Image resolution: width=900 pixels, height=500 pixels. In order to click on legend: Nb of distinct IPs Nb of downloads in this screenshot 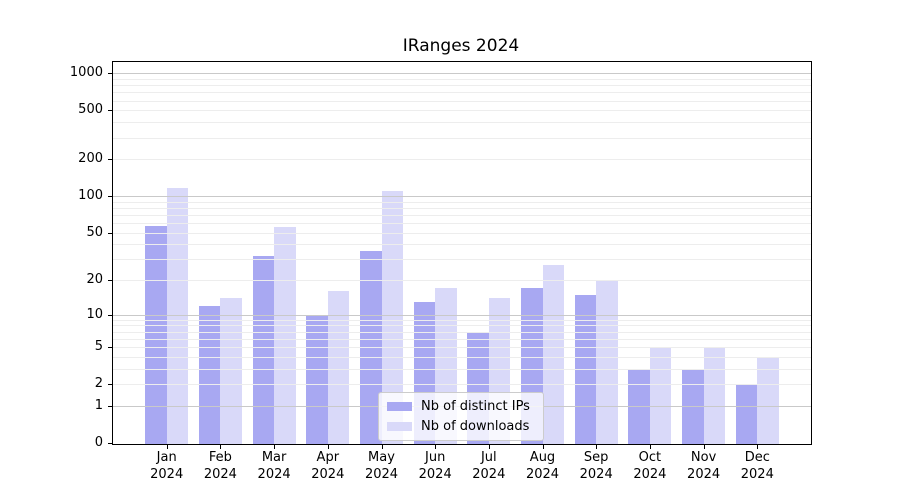, I will do `click(461, 416)`.